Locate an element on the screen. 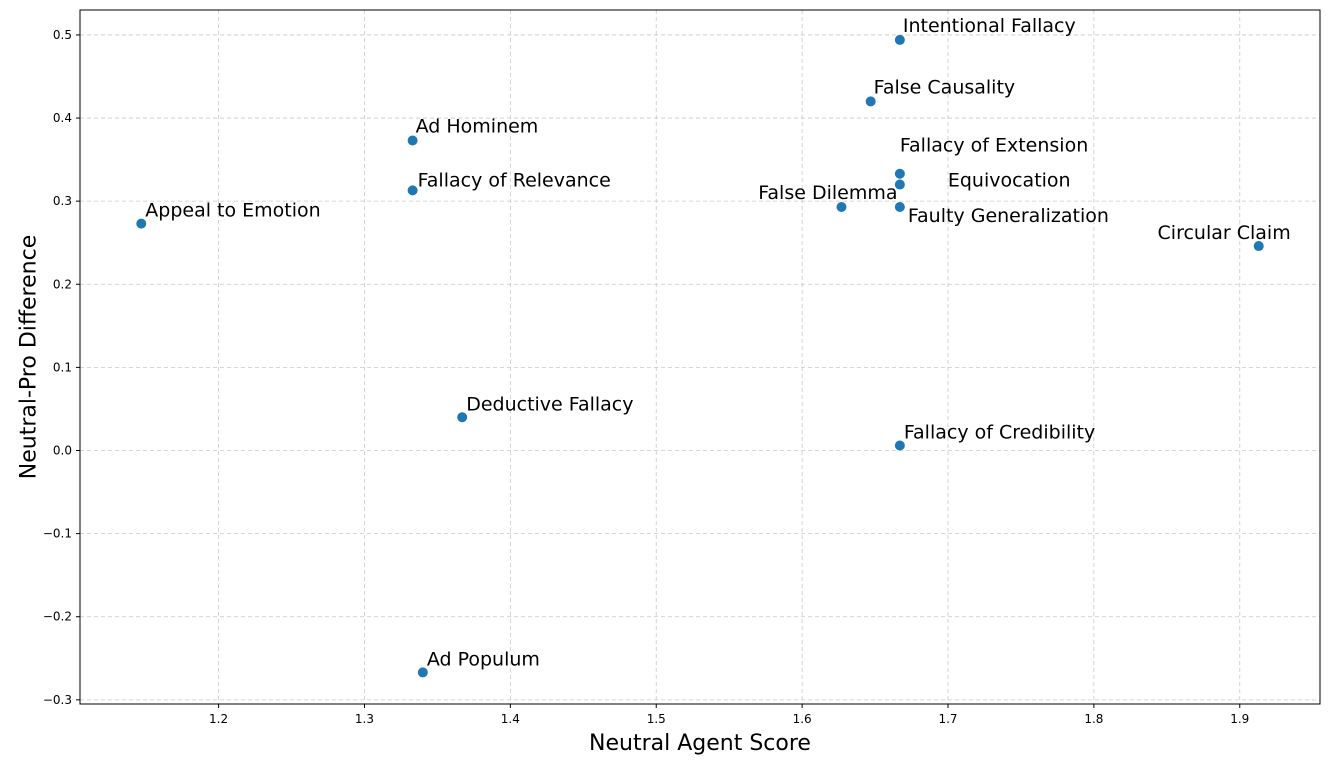 Image resolution: width=1329 pixels, height=765 pixels. x-tick-label: 1.8 is located at coordinates (1093, 719).